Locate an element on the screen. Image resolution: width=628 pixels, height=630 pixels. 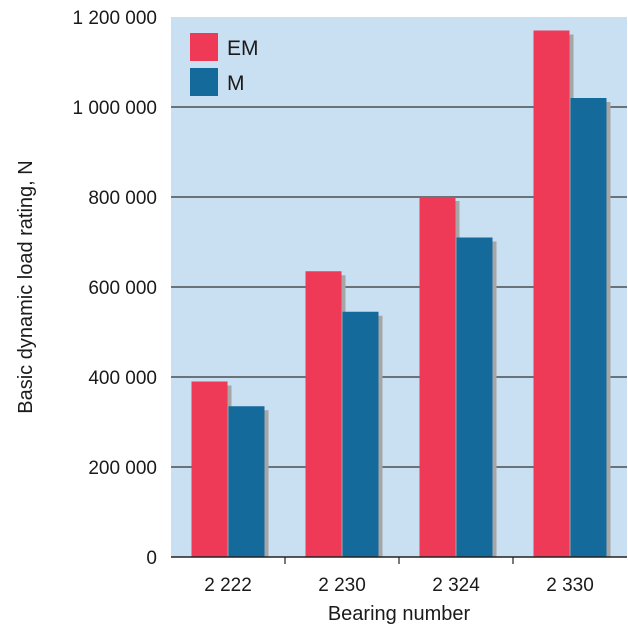
x-tick-label: 2 230 is located at coordinates (342, 585).